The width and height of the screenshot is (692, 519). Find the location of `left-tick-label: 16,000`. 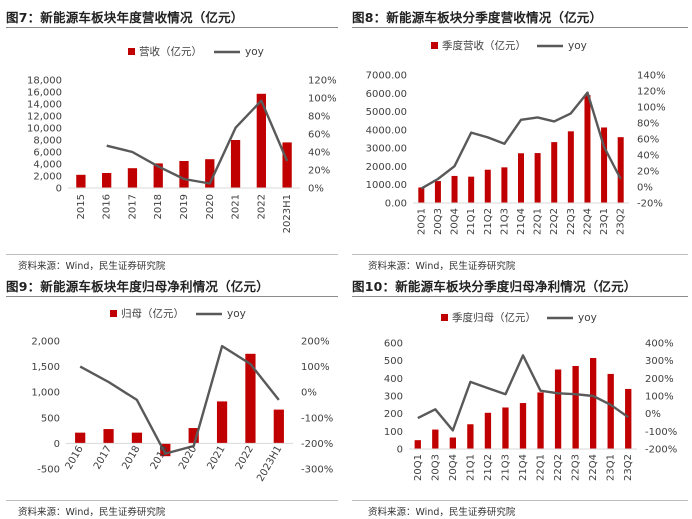

left-tick-label: 16,000 is located at coordinates (44, 93).